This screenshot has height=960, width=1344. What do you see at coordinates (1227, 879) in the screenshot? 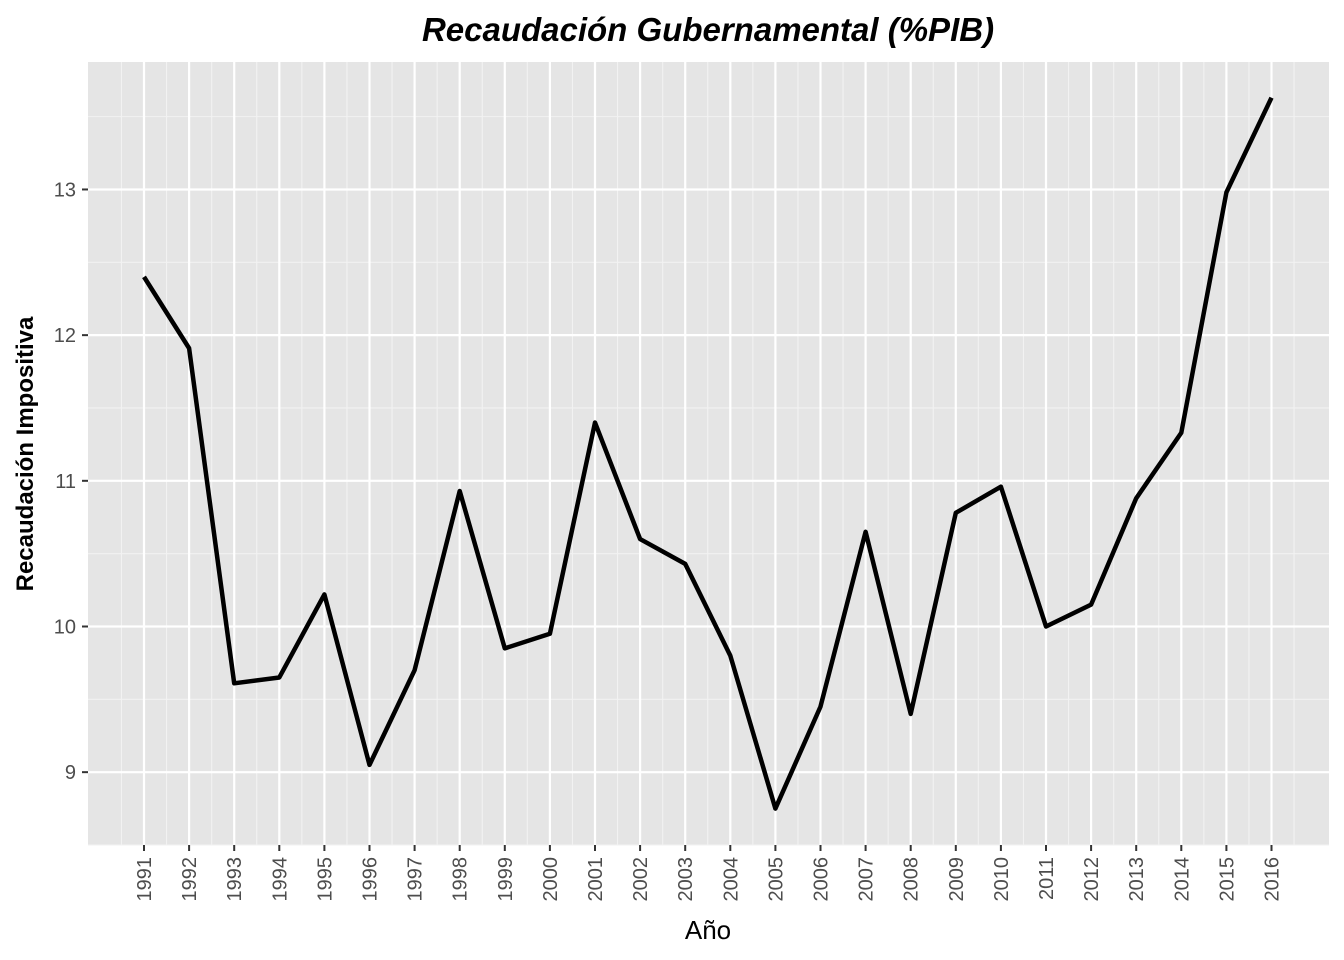
I see `x-tick-label: 2015` at bounding box center [1227, 879].